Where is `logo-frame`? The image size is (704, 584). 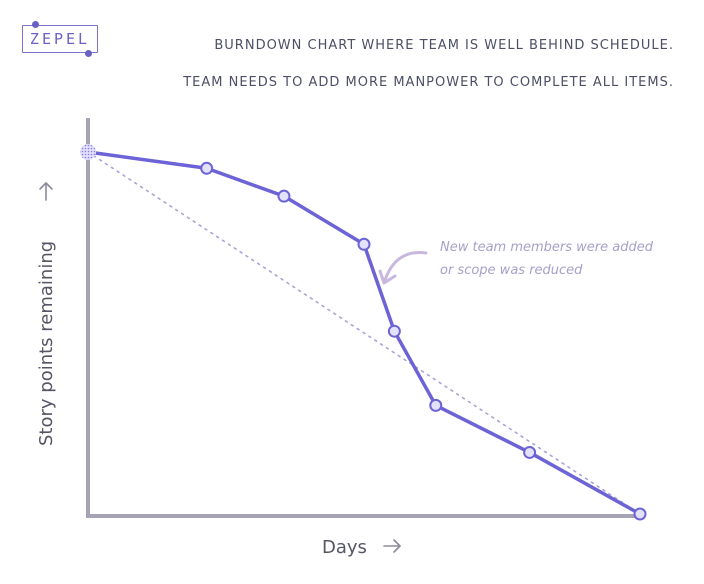
logo-frame is located at coordinates (60, 39).